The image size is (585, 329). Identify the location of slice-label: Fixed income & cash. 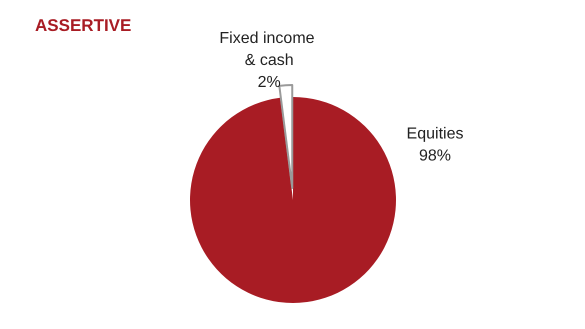
(269, 49).